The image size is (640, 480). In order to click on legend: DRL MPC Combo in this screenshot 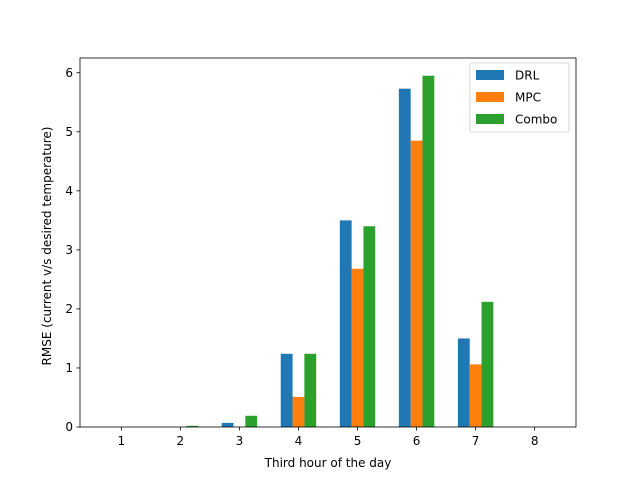, I will do `click(519, 97)`.